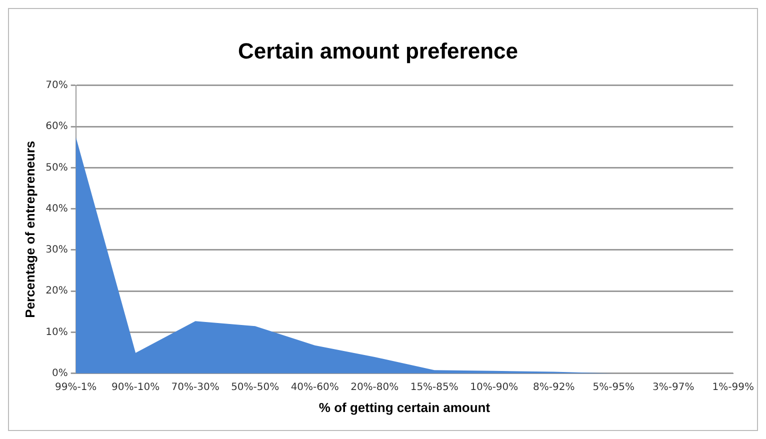  What do you see at coordinates (75, 387) in the screenshot?
I see `x-tick-label: 99%-1%` at bounding box center [75, 387].